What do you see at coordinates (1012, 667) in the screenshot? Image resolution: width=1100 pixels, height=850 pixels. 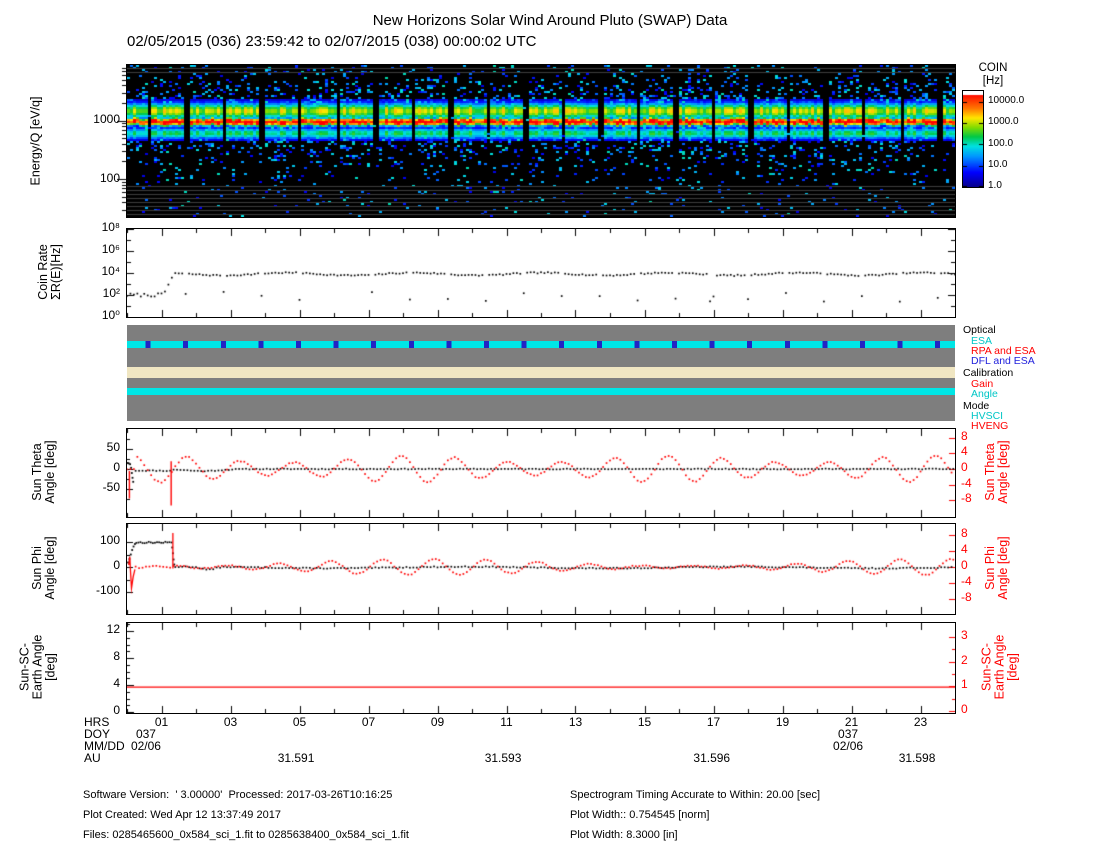 I see `sunscearth-right-axis-label-line3: [deg]` at bounding box center [1012, 667].